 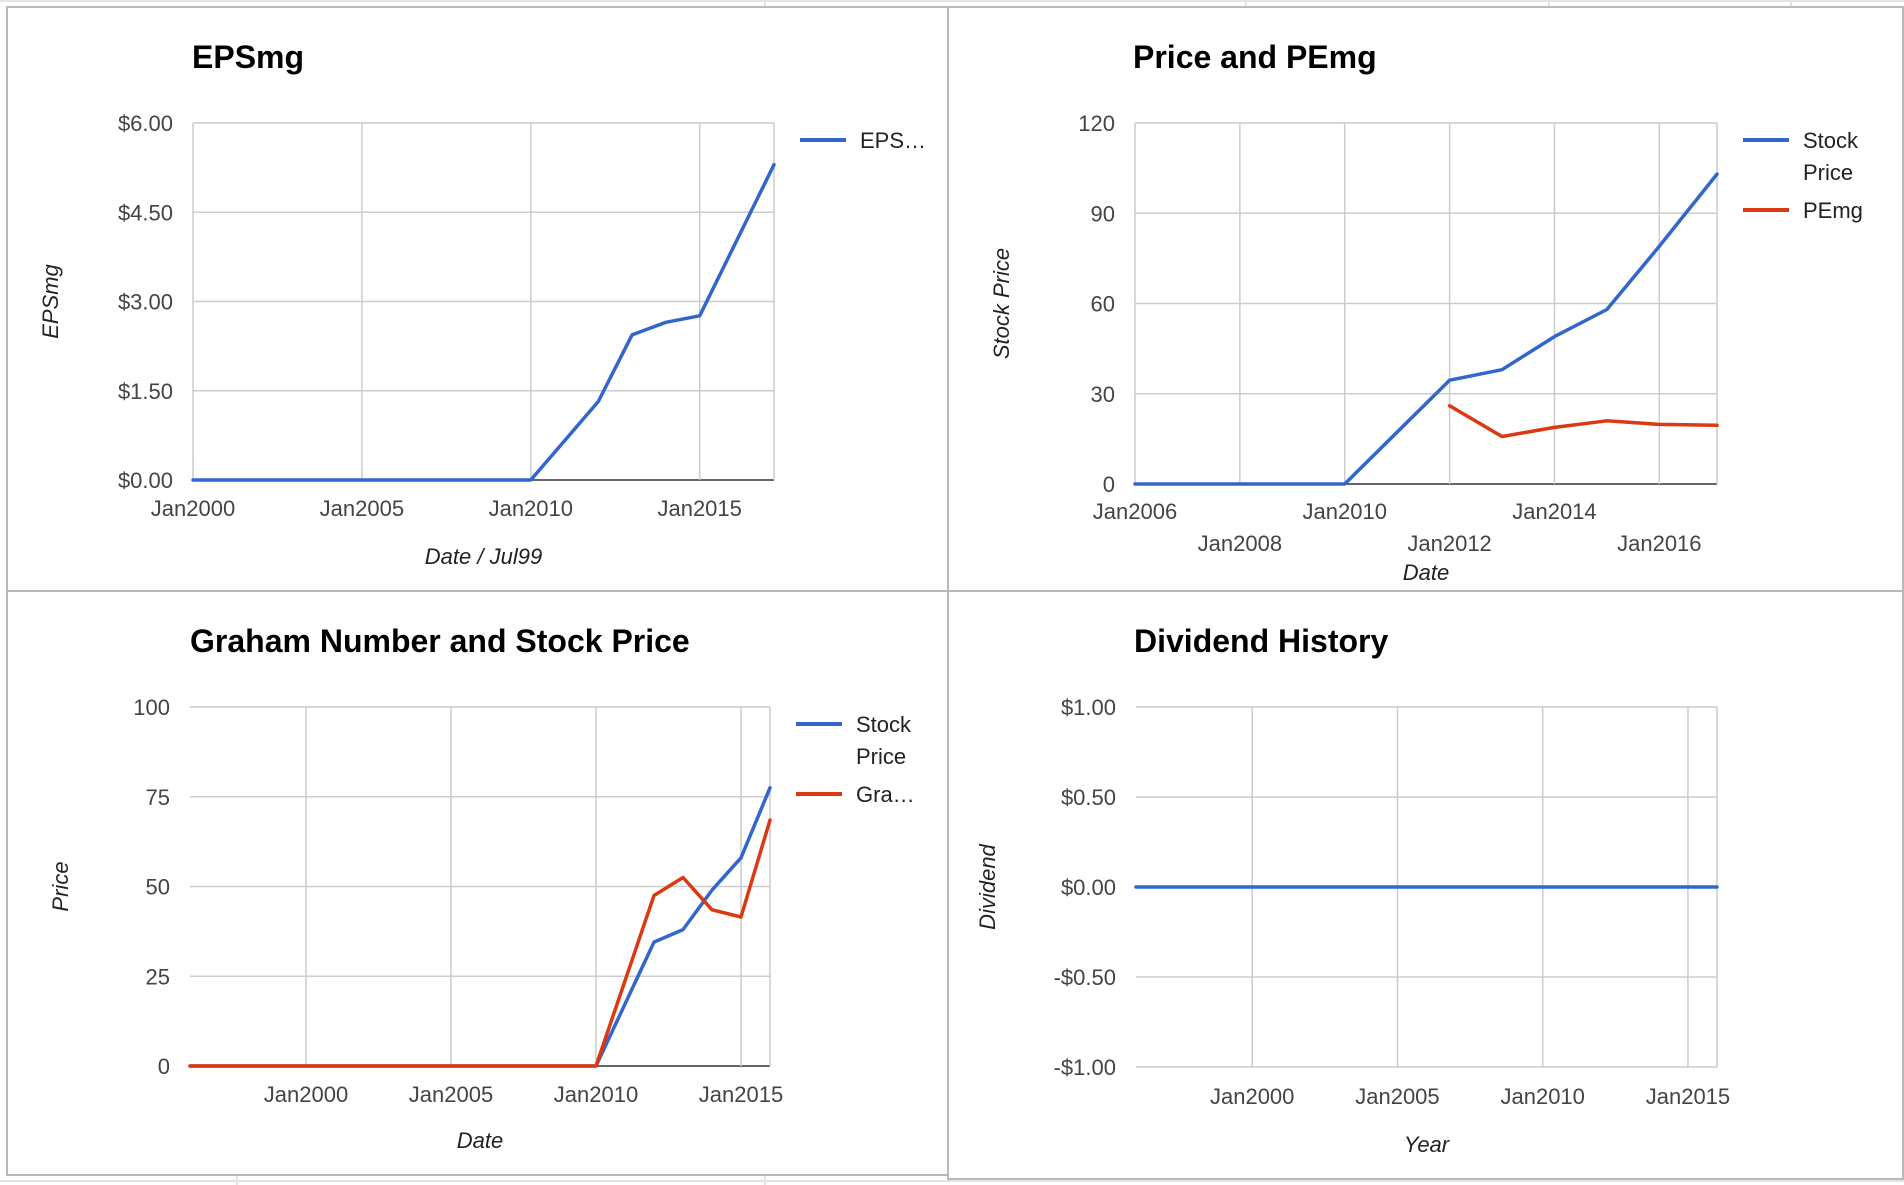 I want to click on y-tick-label: $3.00, so click(x=145, y=302).